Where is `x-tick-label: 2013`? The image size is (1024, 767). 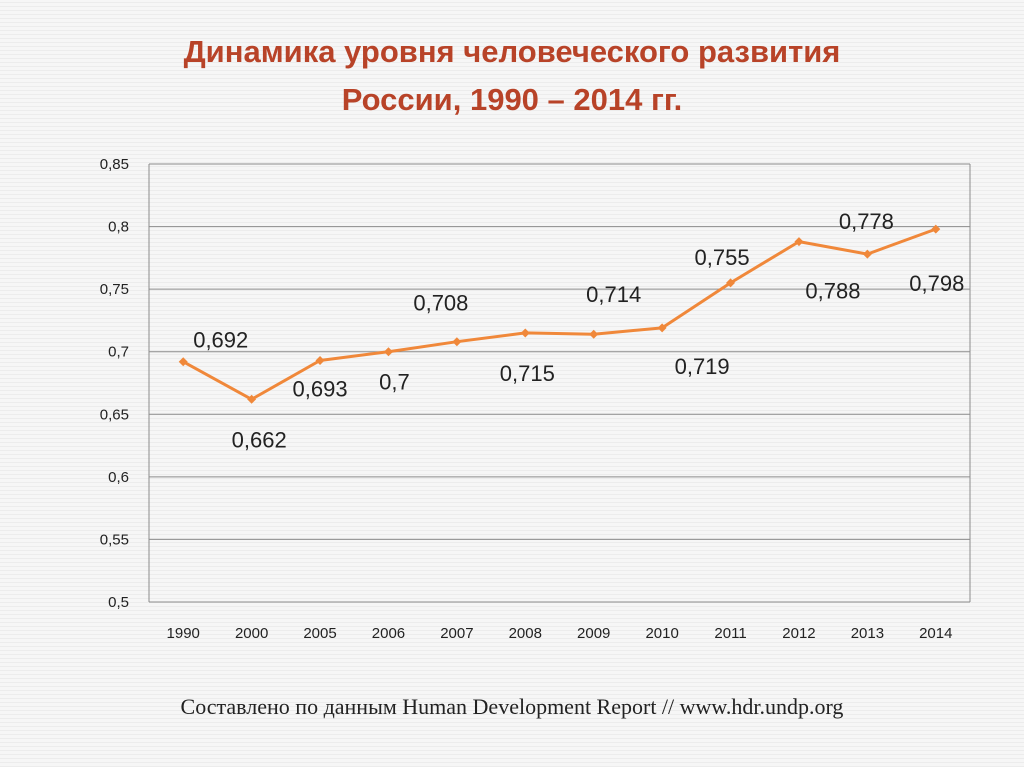
x-tick-label: 2013 is located at coordinates (867, 633).